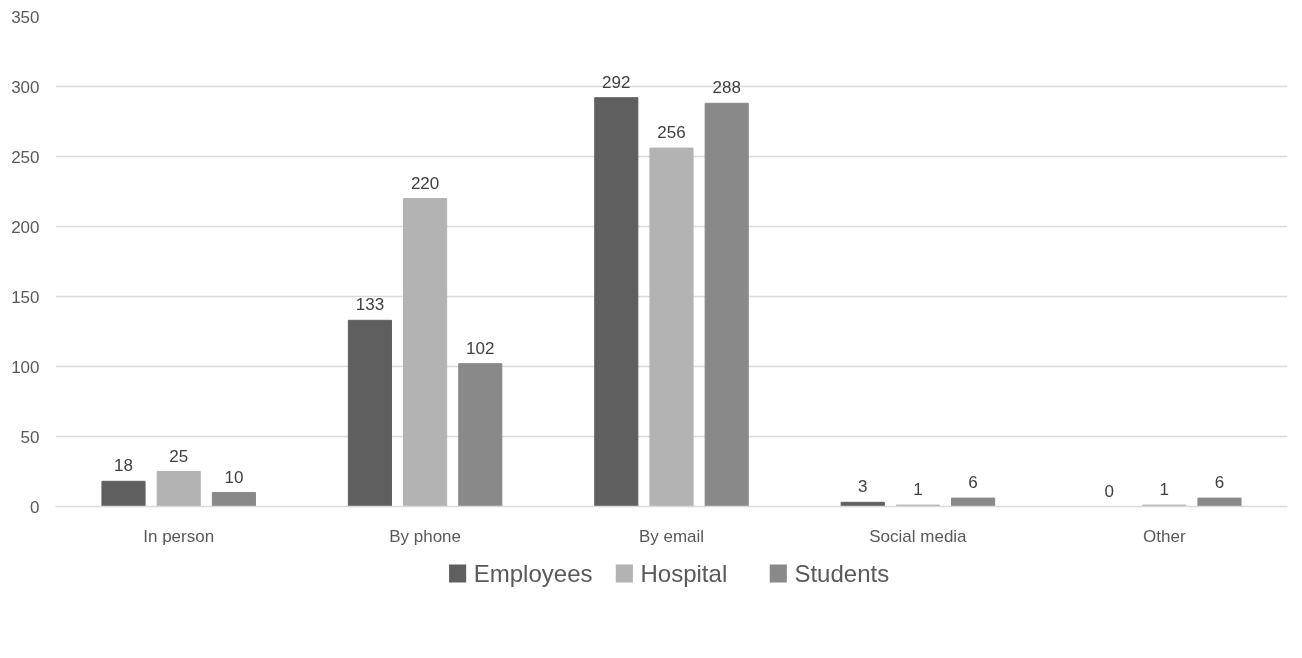 This screenshot has height=658, width=1302. What do you see at coordinates (25, 367) in the screenshot?
I see `y-tick-label: 100` at bounding box center [25, 367].